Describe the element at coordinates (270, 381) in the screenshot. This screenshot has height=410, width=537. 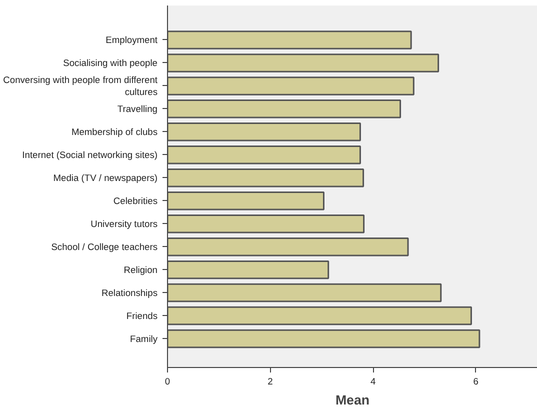
I see `x-tick-label: 2` at that location.